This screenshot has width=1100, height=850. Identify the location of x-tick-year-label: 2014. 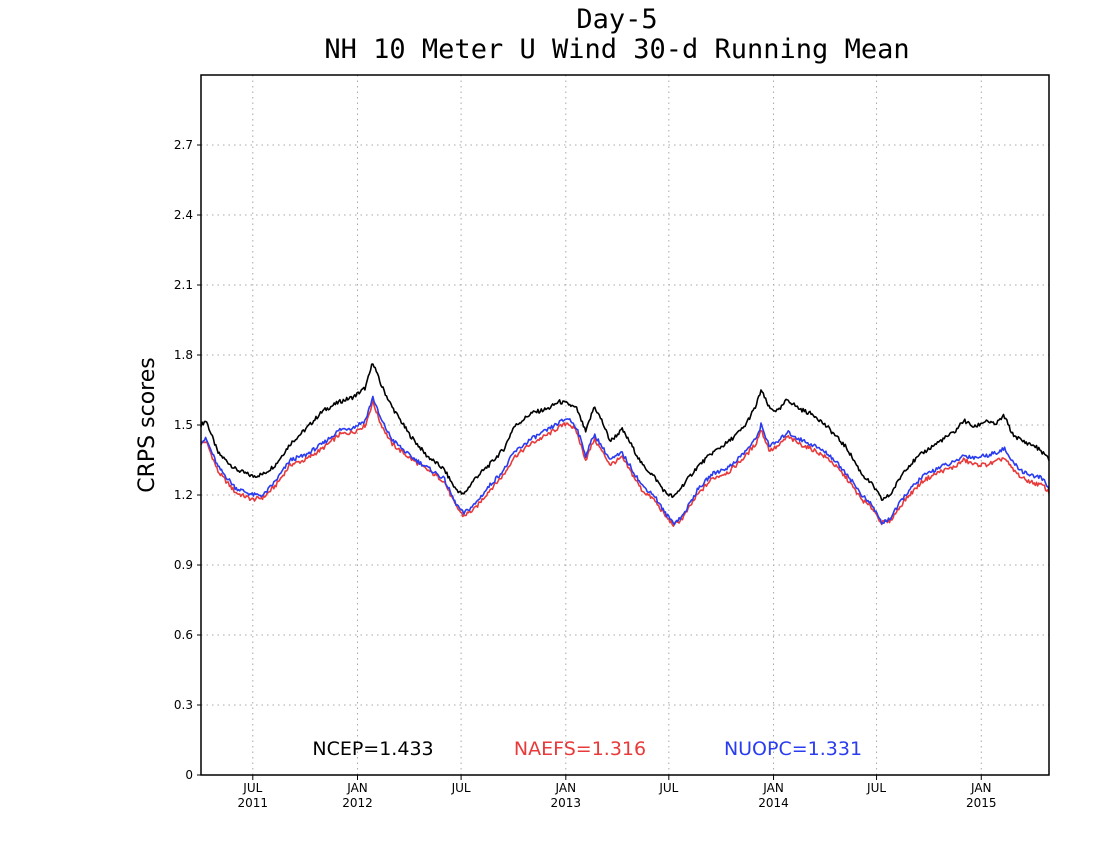
(773, 803).